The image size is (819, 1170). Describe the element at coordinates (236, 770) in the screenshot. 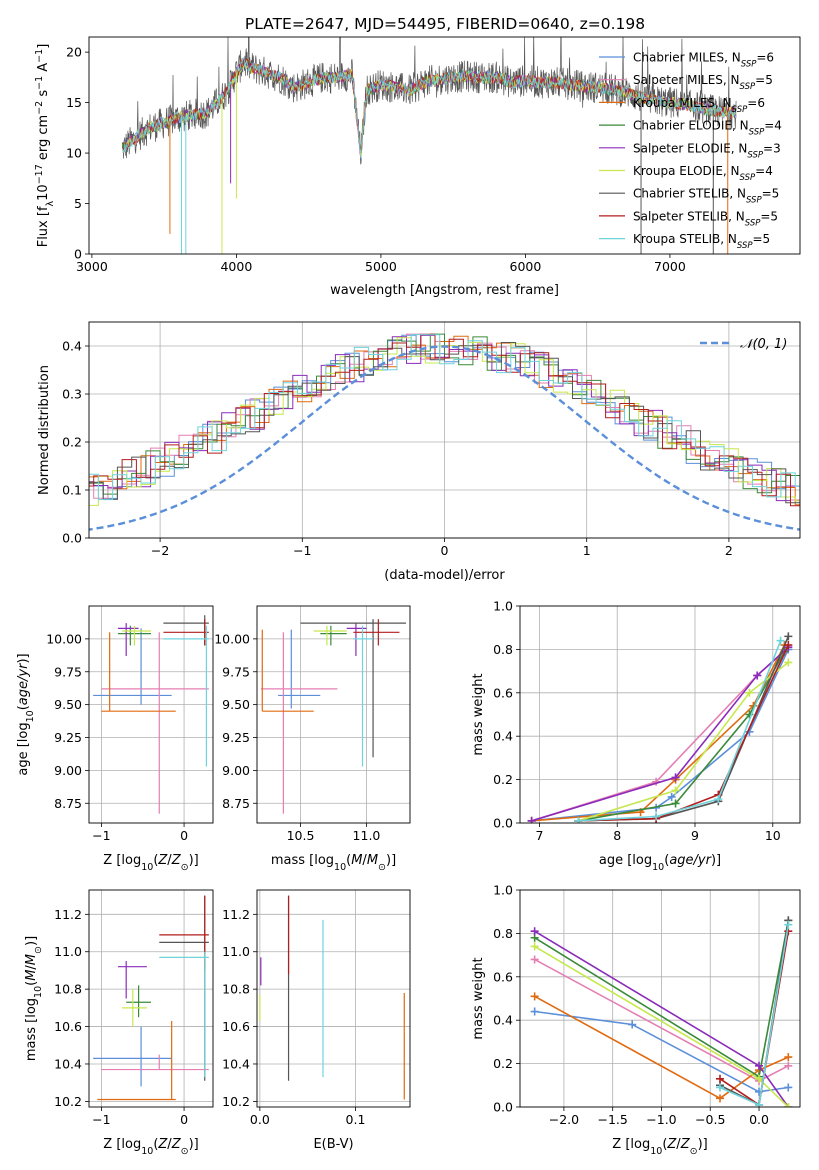

I see `y-tick-label: 9.00` at that location.